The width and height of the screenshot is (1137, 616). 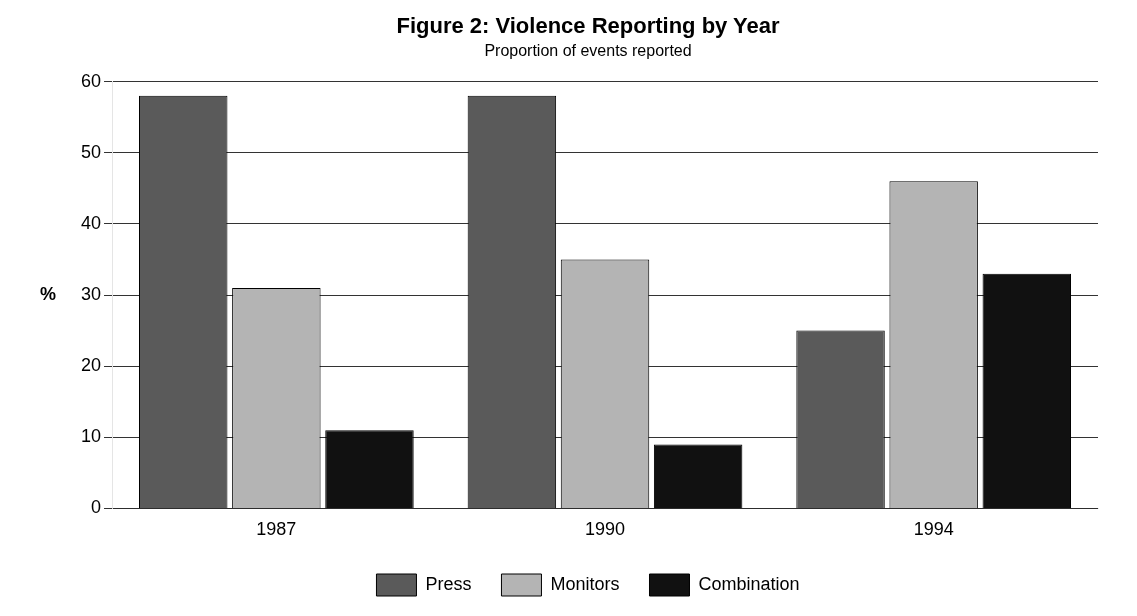 What do you see at coordinates (448, 583) in the screenshot?
I see `legend-label: Press` at bounding box center [448, 583].